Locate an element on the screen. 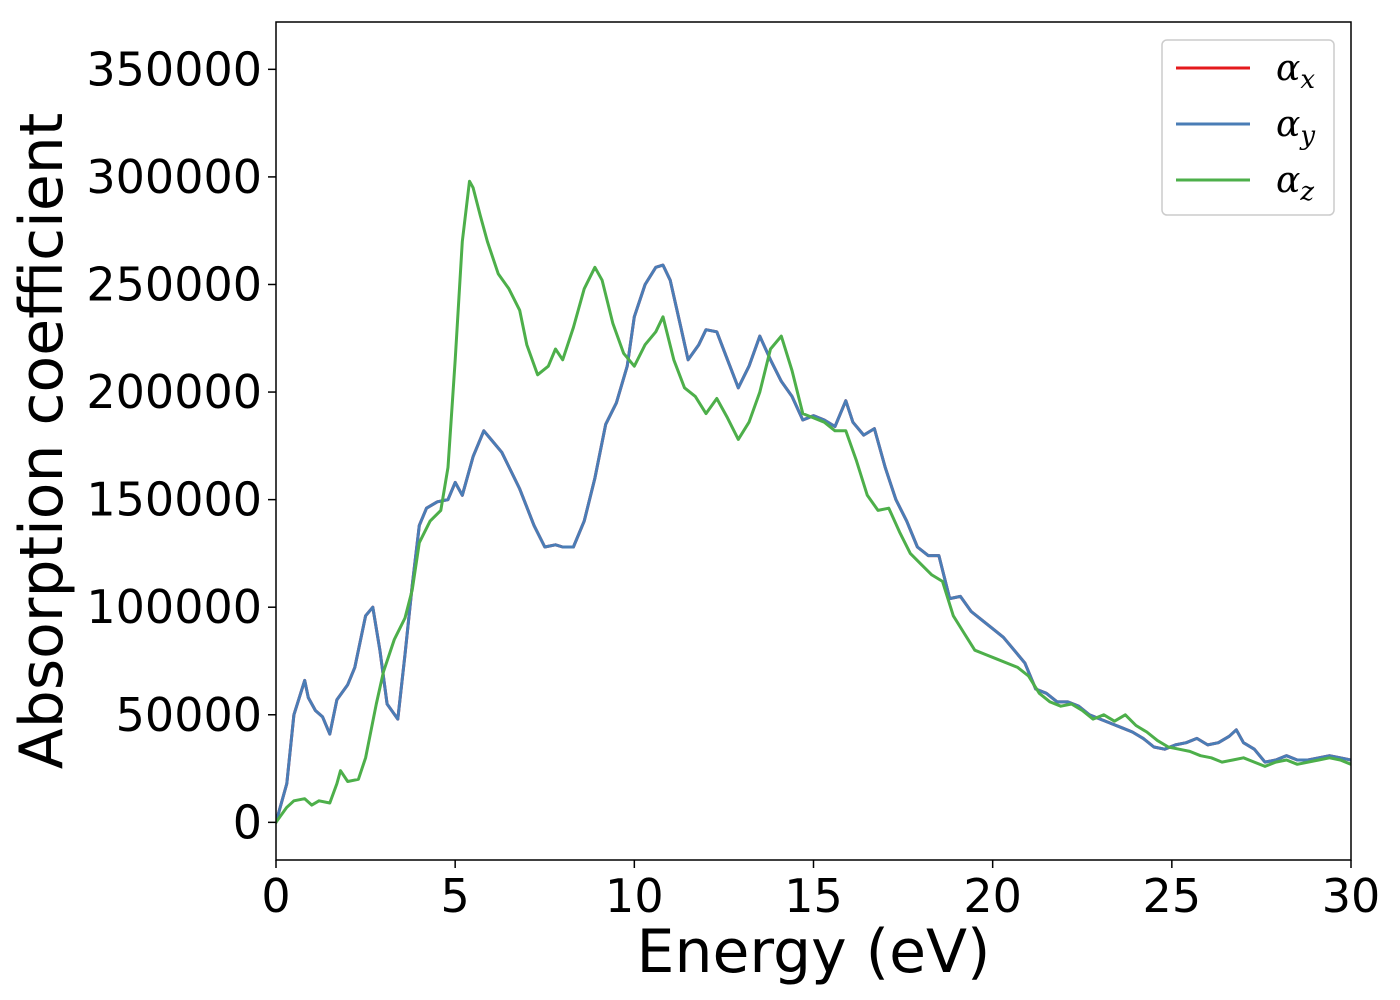 The image size is (1400, 1000). legend-label-x: αx is located at coordinates (1295, 71).